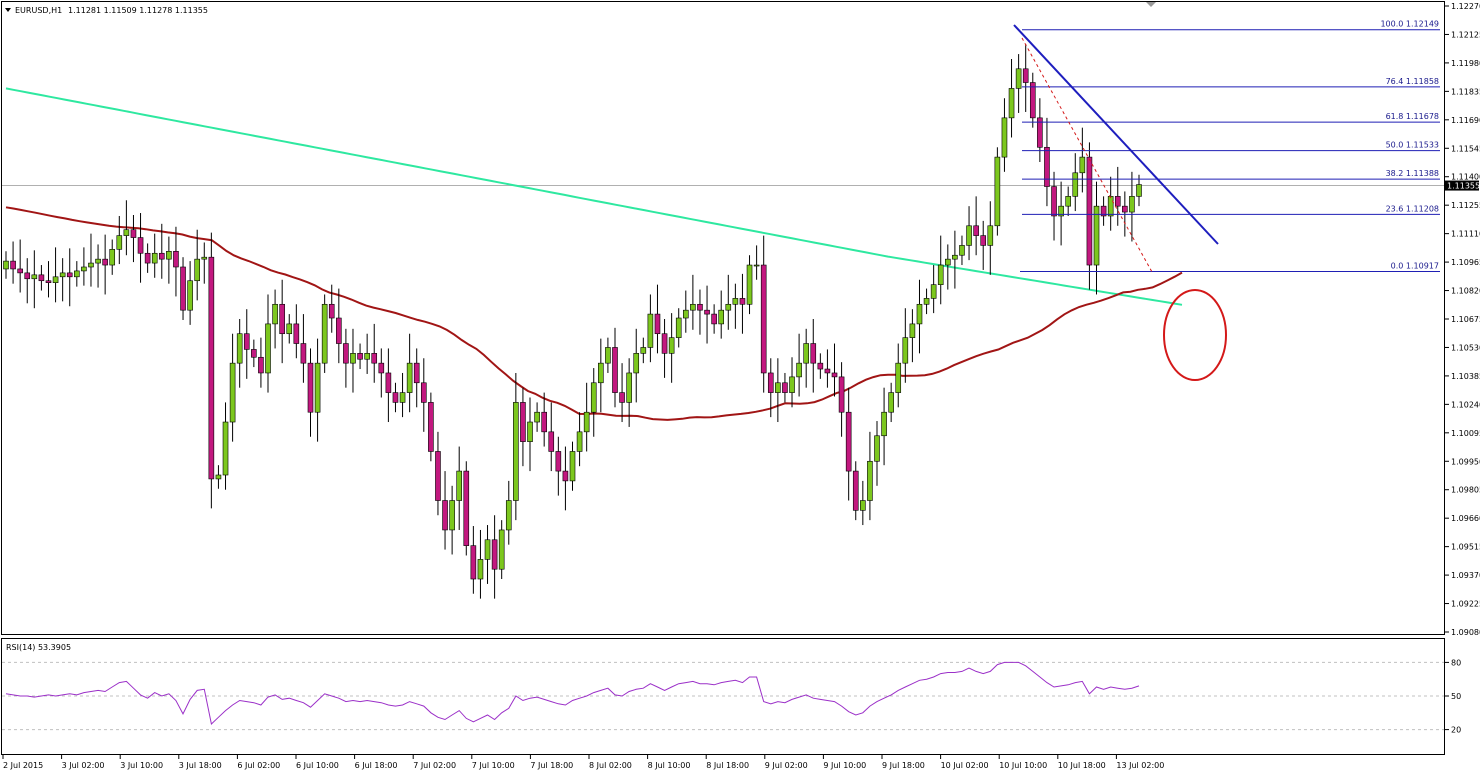 Image resolution: width=1480 pixels, height=772 pixels. I want to click on price-tick-label: 1.12125, so click(1465, 34).